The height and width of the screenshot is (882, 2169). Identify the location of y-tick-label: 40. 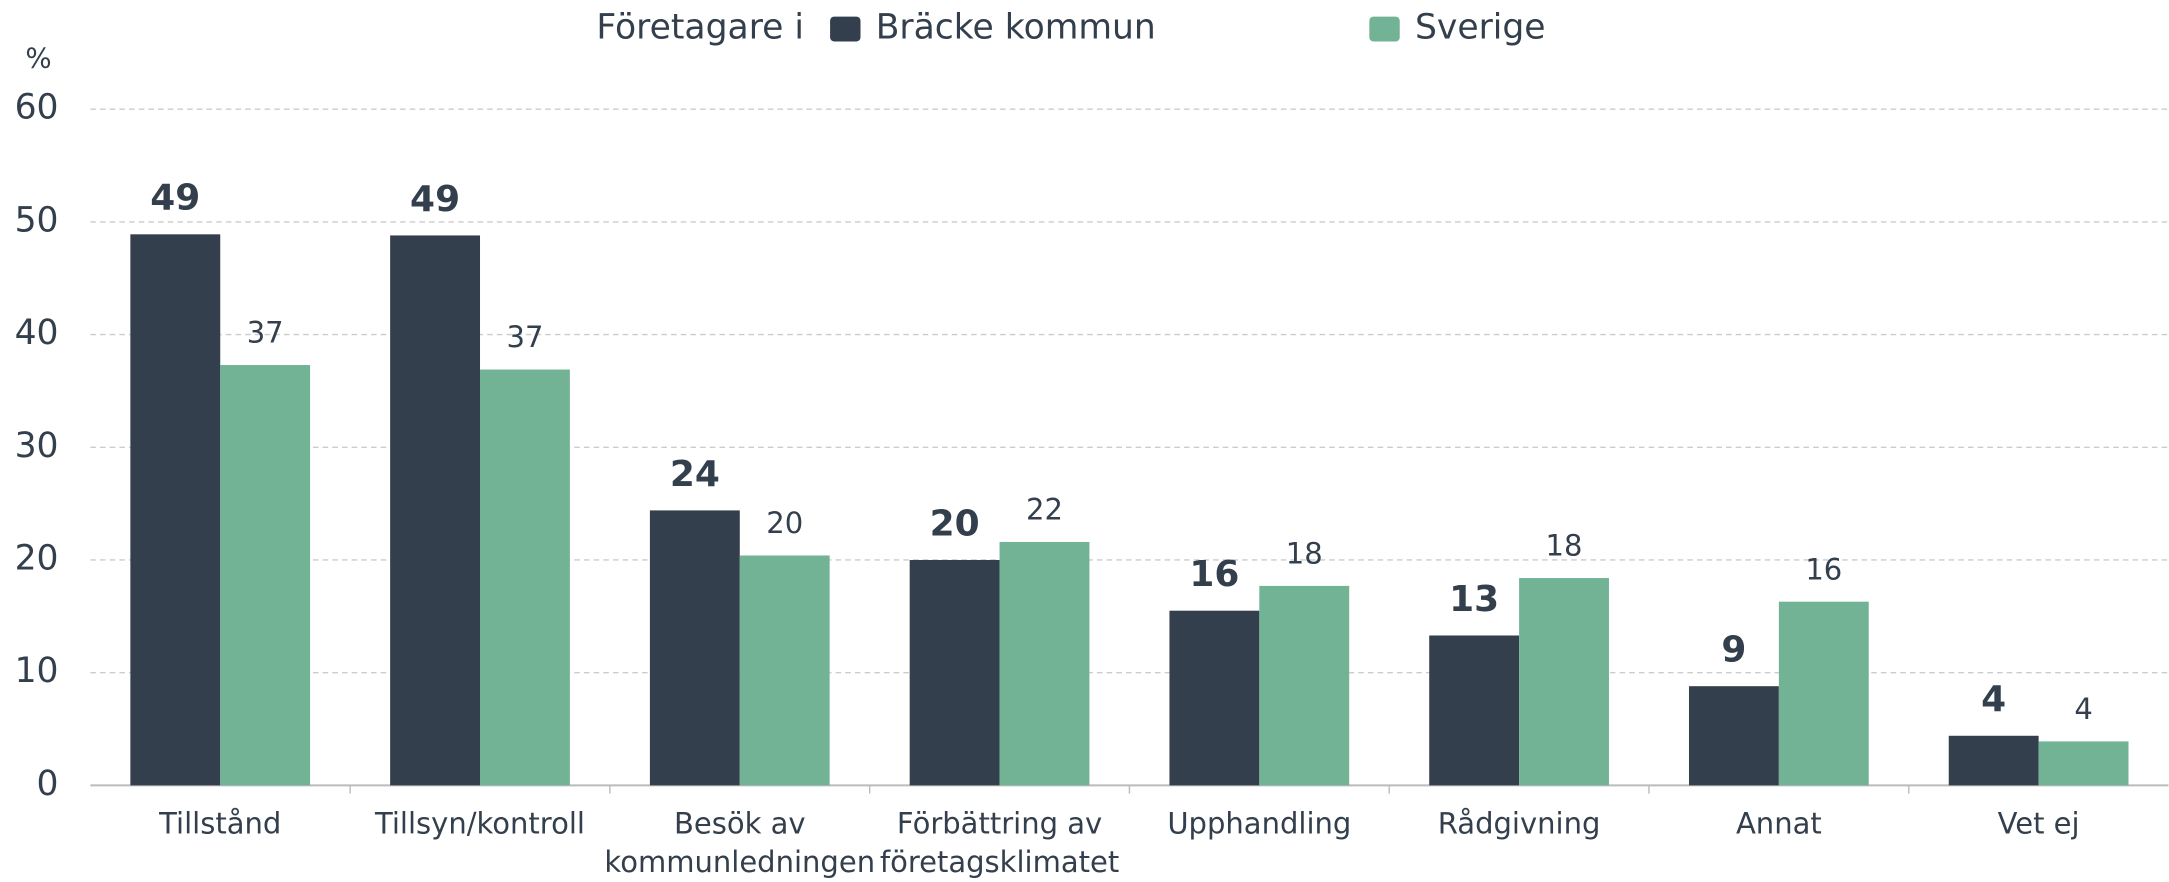
(37, 333).